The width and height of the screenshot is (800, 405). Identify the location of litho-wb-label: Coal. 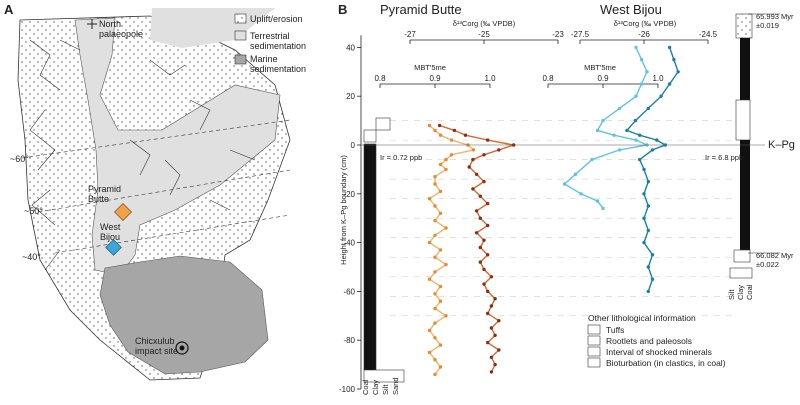
(749, 292).